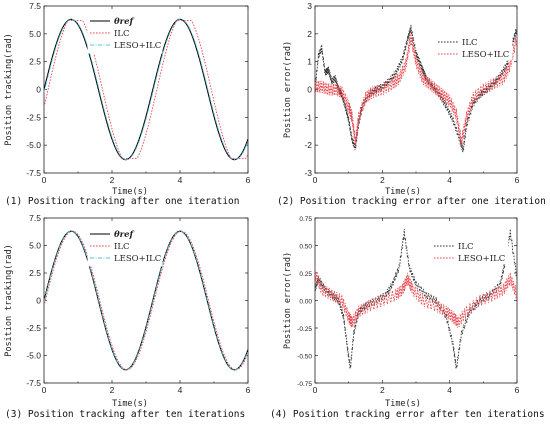 This screenshot has height=424, width=550. What do you see at coordinates (308, 145) in the screenshot?
I see `y-tick-label: -2` at bounding box center [308, 145].